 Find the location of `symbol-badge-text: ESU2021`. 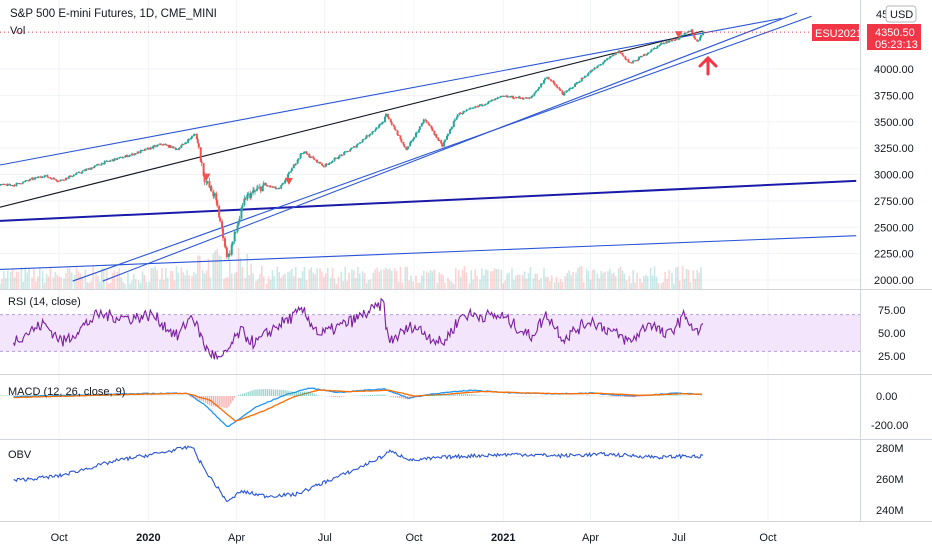

symbol-badge-text: ESU2021 is located at coordinates (838, 34).